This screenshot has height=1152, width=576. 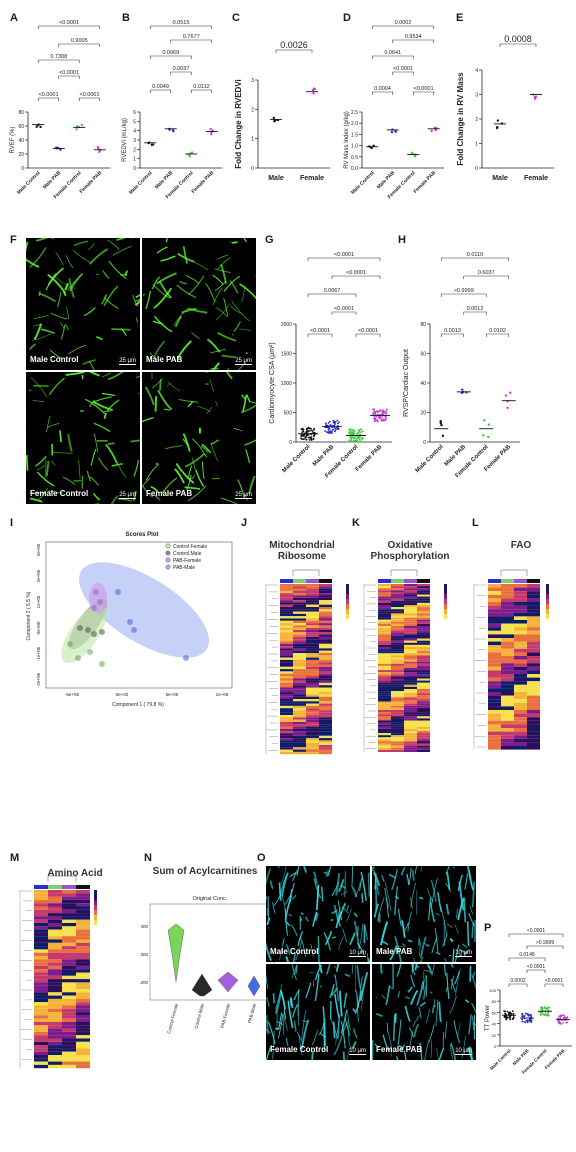 What do you see at coordinates (80, 628) in the screenshot?
I see `score-point` at bounding box center [80, 628].